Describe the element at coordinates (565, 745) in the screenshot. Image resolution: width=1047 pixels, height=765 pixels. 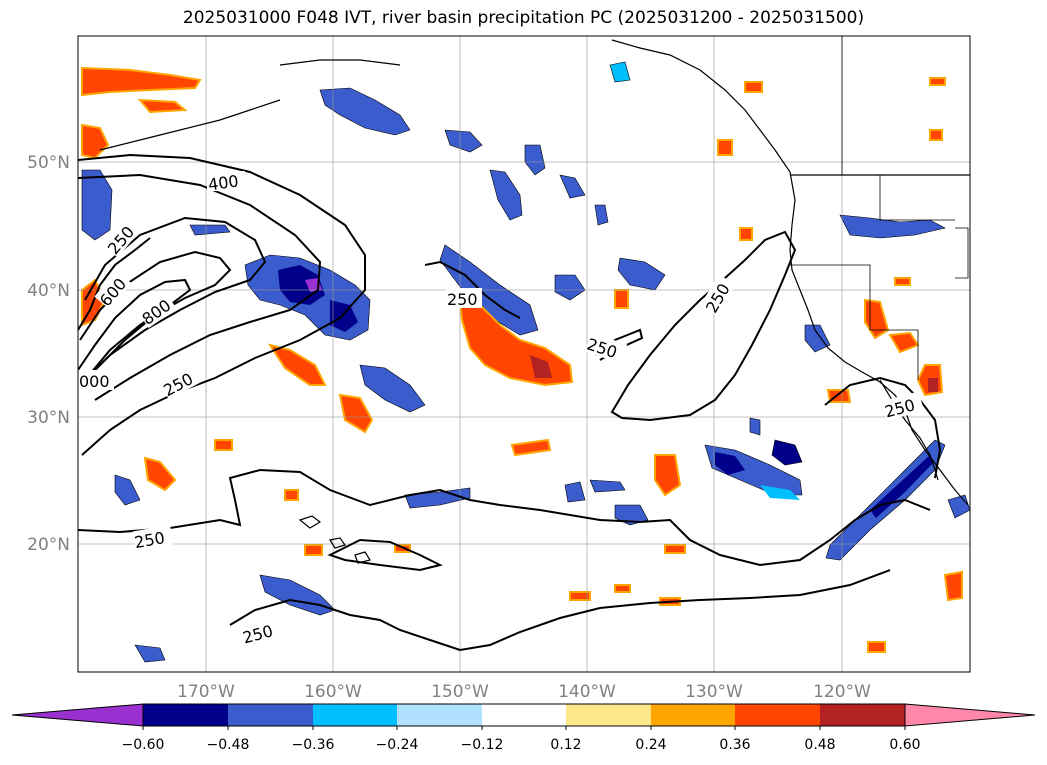
I see `colorbar-tick-label: 0.12` at that location.